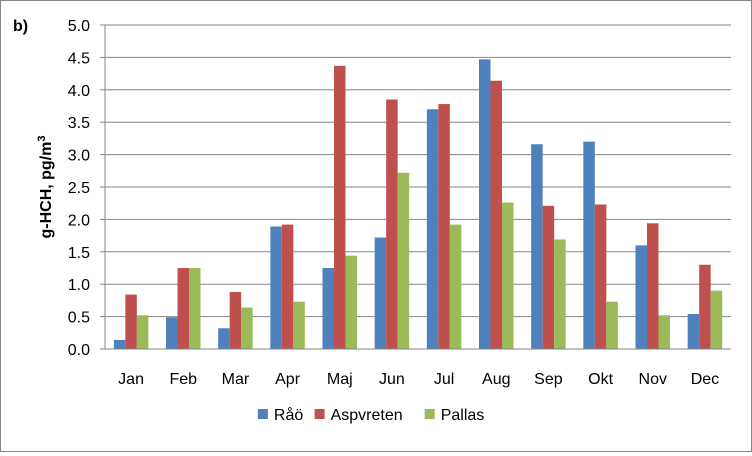 This screenshot has width=752, height=456. What do you see at coordinates (653, 286) in the screenshot?
I see `bar-Aspvreten-Nov` at bounding box center [653, 286].